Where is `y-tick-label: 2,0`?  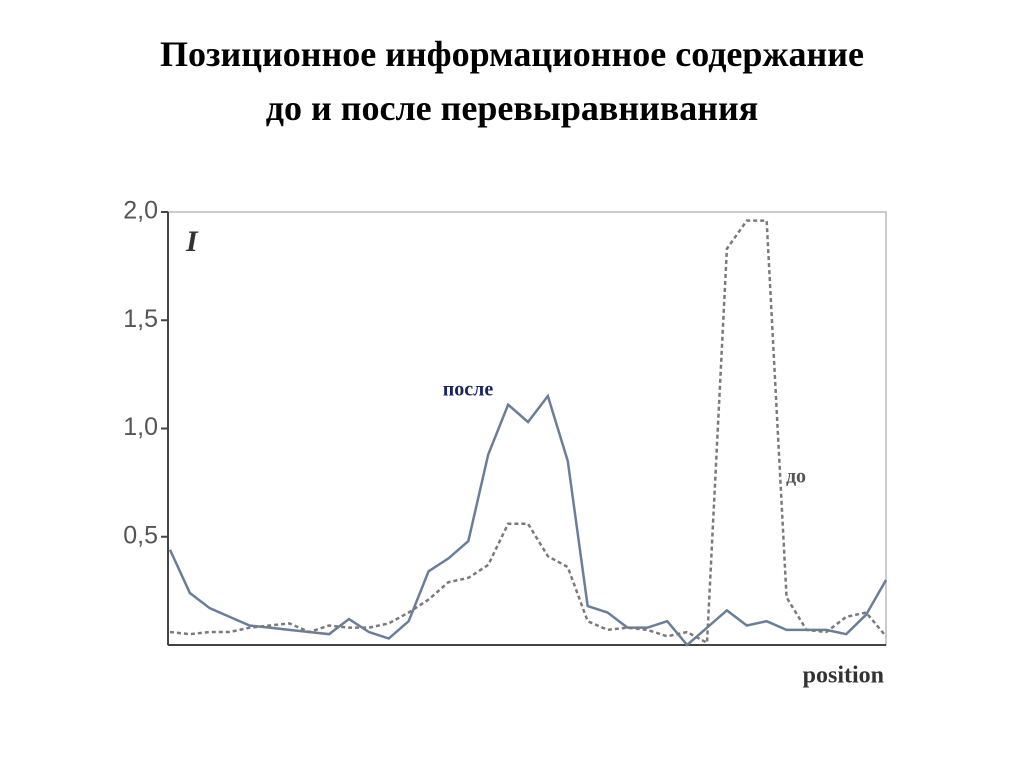
y-tick-label: 2,0 is located at coordinates (140, 211).